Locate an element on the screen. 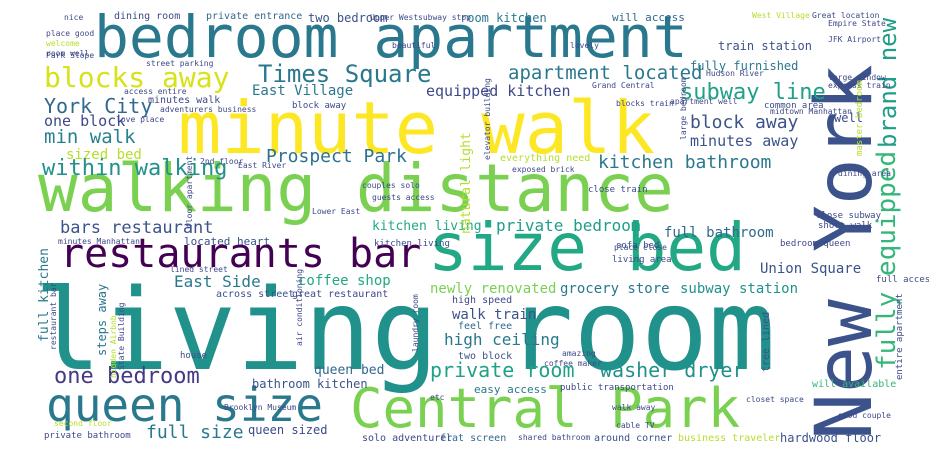 The width and height of the screenshot is (929, 470). word-common-area: common area is located at coordinates (794, 106).